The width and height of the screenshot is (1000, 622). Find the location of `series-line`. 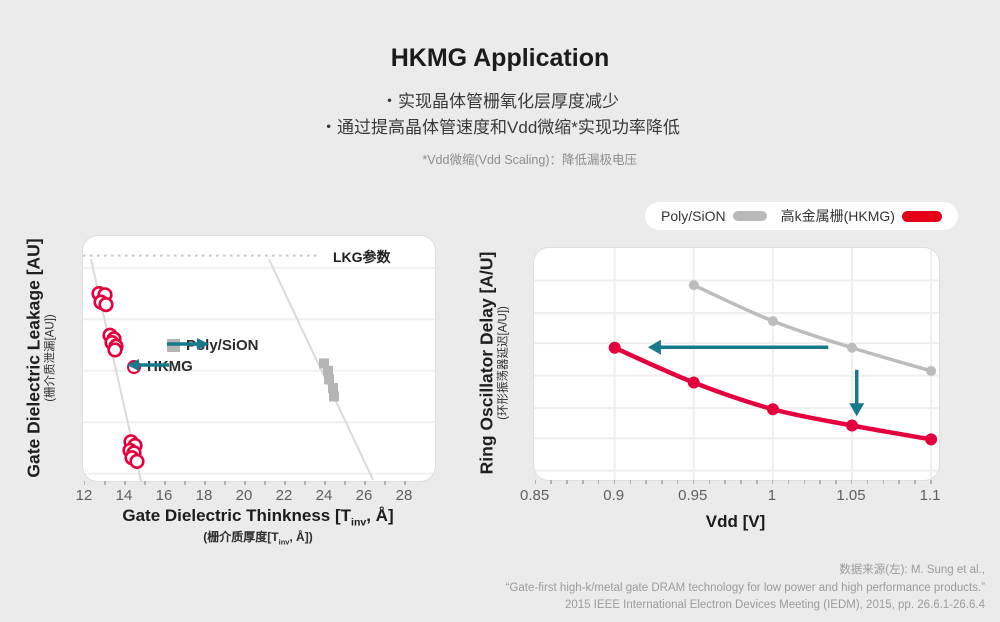

series-line is located at coordinates (812, 328).